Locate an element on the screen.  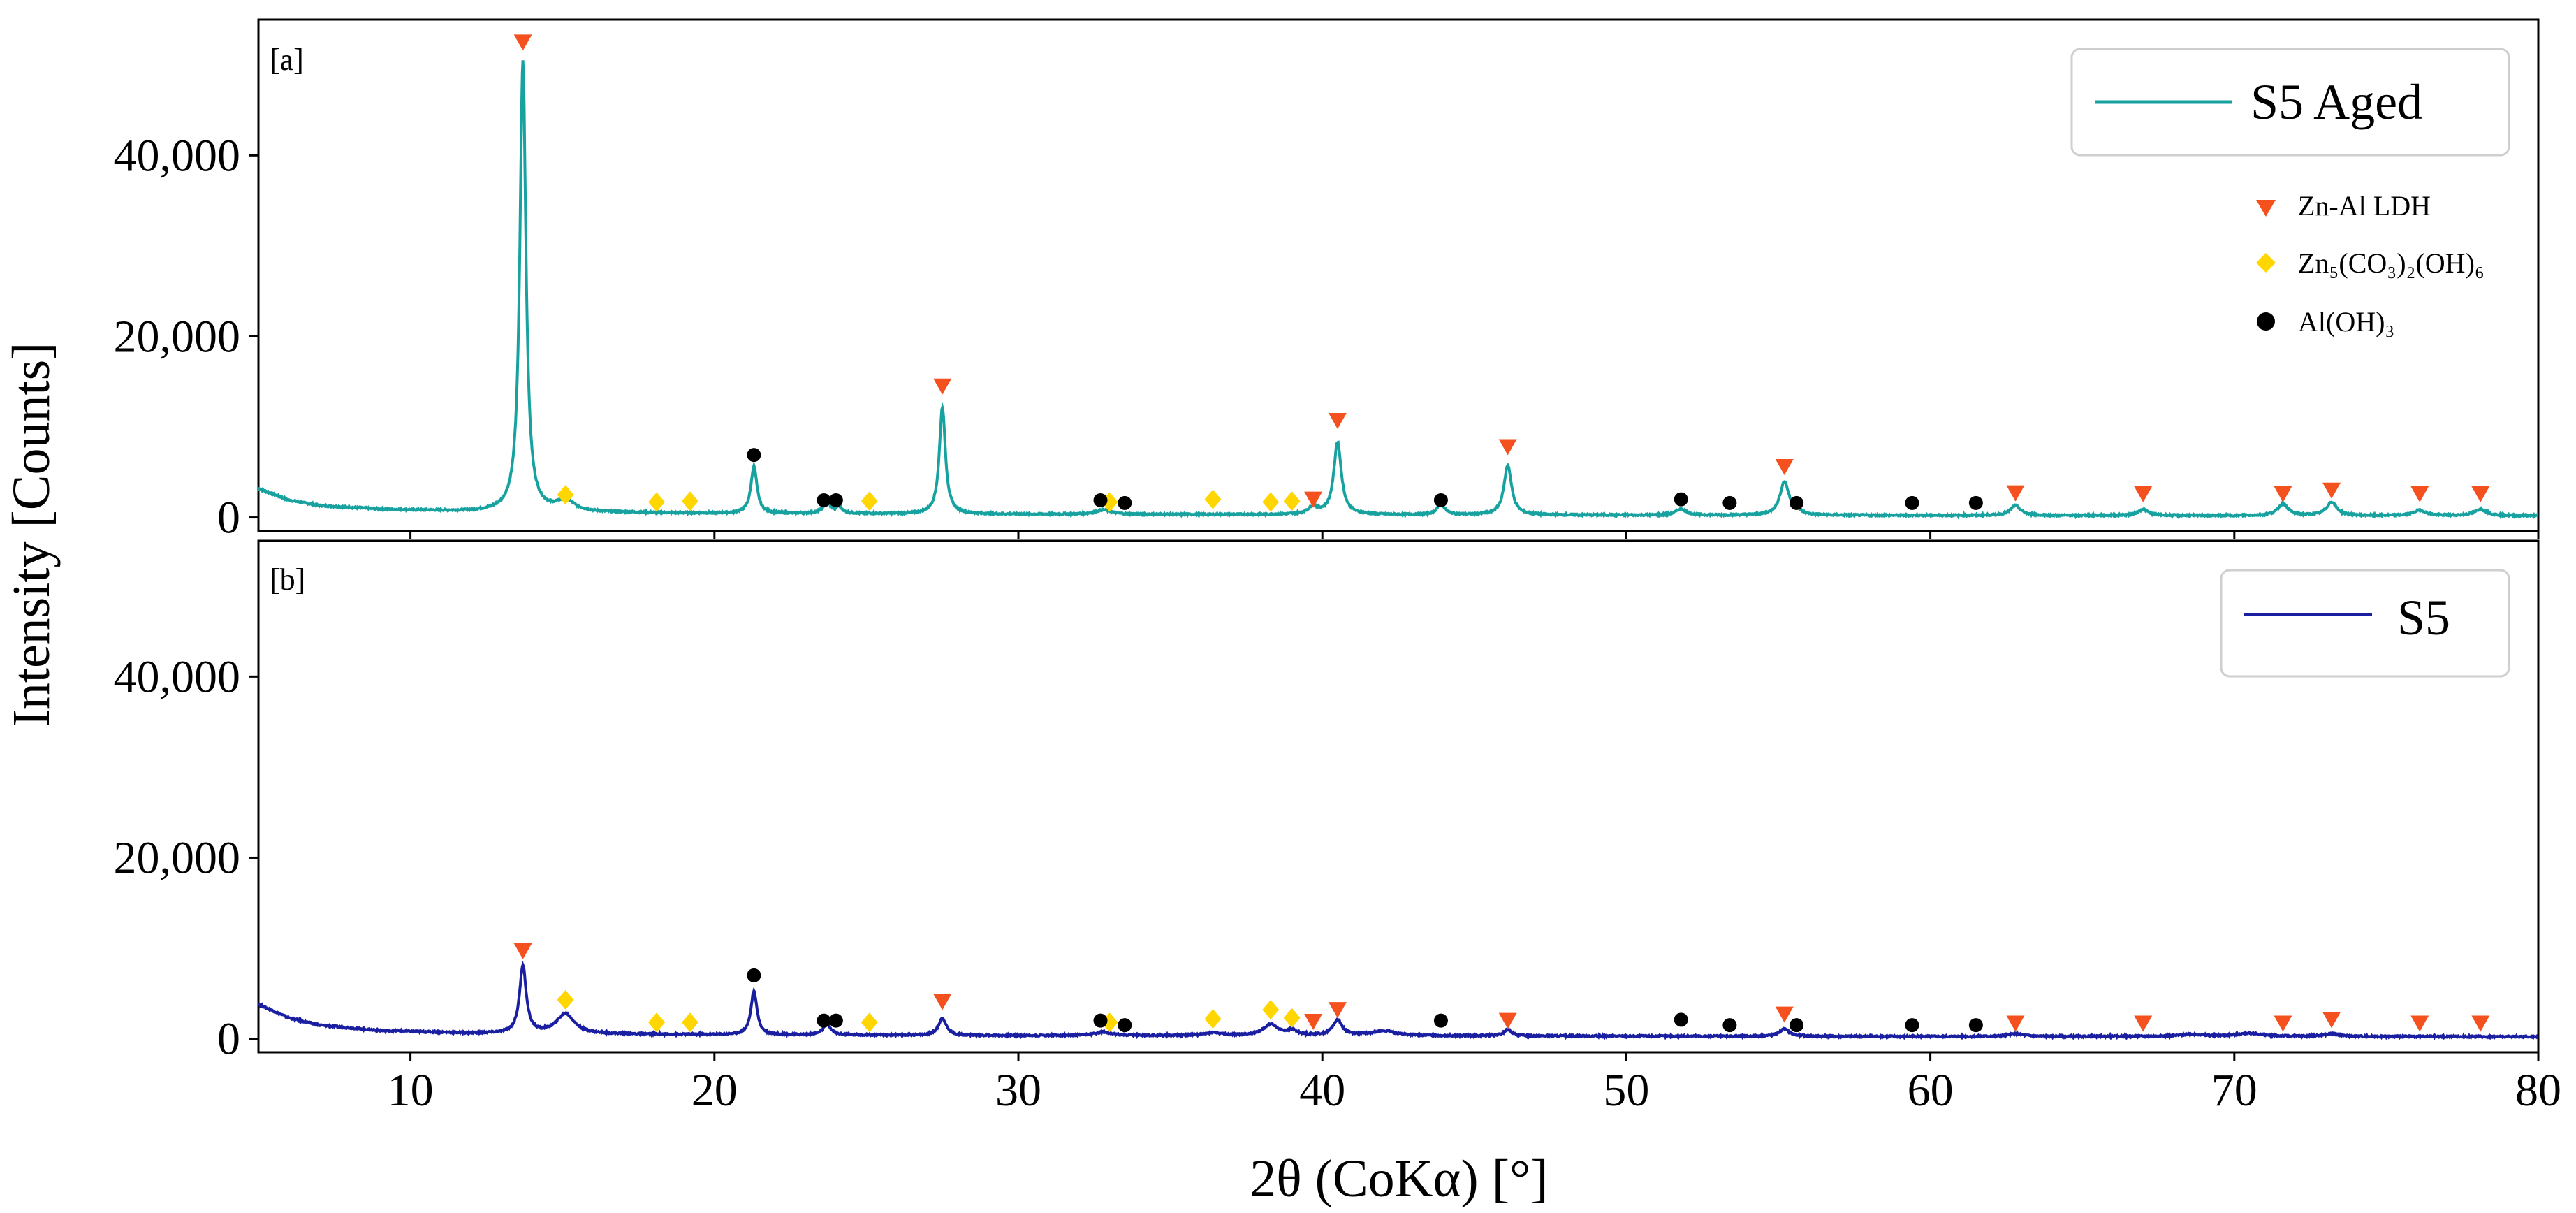
legend-label: S5 Aged is located at coordinates (2336, 102).